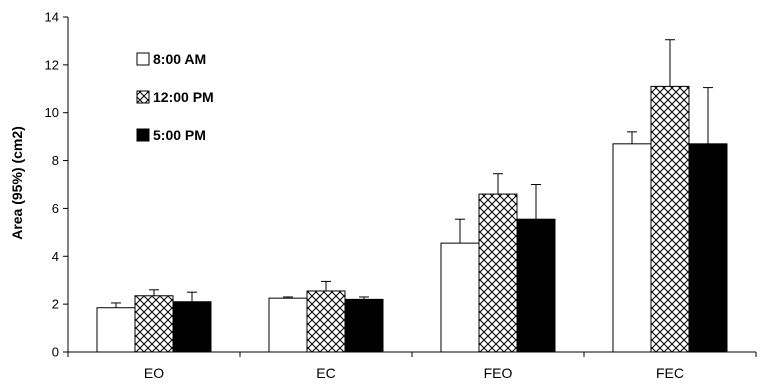 The width and height of the screenshot is (760, 386). What do you see at coordinates (414, 373) in the screenshot?
I see `category-labels: EO EC FEO FEC` at bounding box center [414, 373].